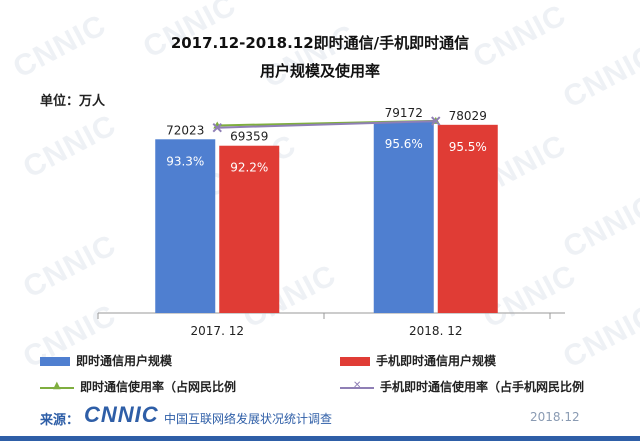 This screenshot has height=441, width=640. I want to click on legend-item-mobile-im-users: 手机即时通信用户规模, so click(418, 360).